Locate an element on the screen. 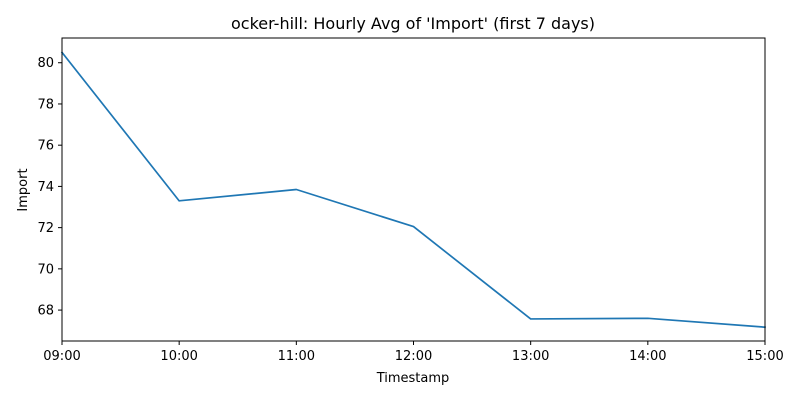 This screenshot has height=400, width=800. x-tick-label: 12:00 is located at coordinates (413, 356).